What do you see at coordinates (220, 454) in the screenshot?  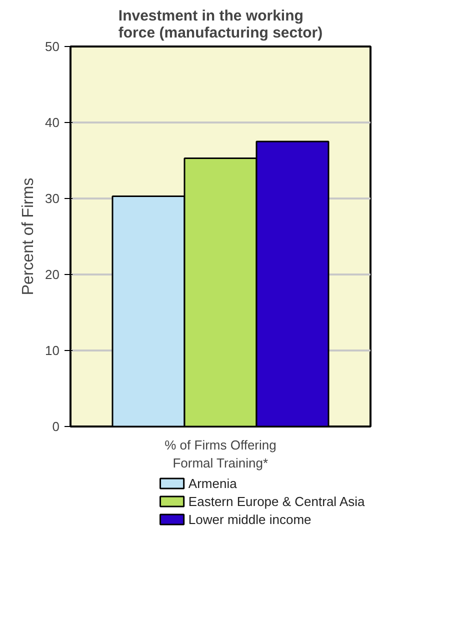 I see `x-tick-label: % of Firms Offering Formal Training*` at bounding box center [220, 454].